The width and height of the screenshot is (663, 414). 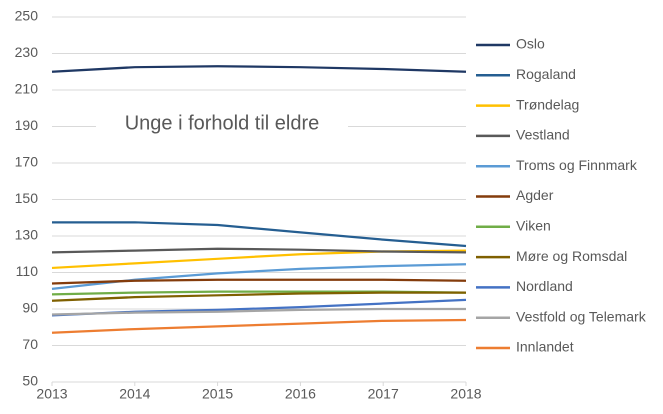 I want to click on legend-label: Innlandet, so click(x=545, y=347).